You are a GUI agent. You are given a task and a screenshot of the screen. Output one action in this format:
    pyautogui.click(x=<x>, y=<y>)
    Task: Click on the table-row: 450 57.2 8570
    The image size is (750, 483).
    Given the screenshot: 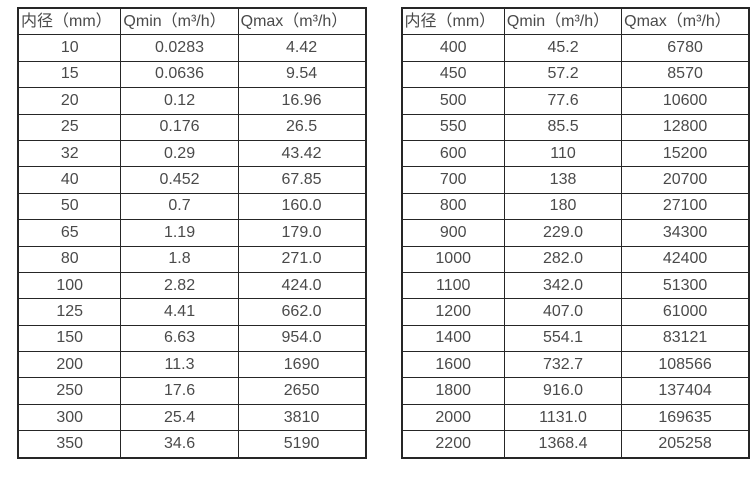 What is the action you would take?
    pyautogui.click(x=575, y=74)
    